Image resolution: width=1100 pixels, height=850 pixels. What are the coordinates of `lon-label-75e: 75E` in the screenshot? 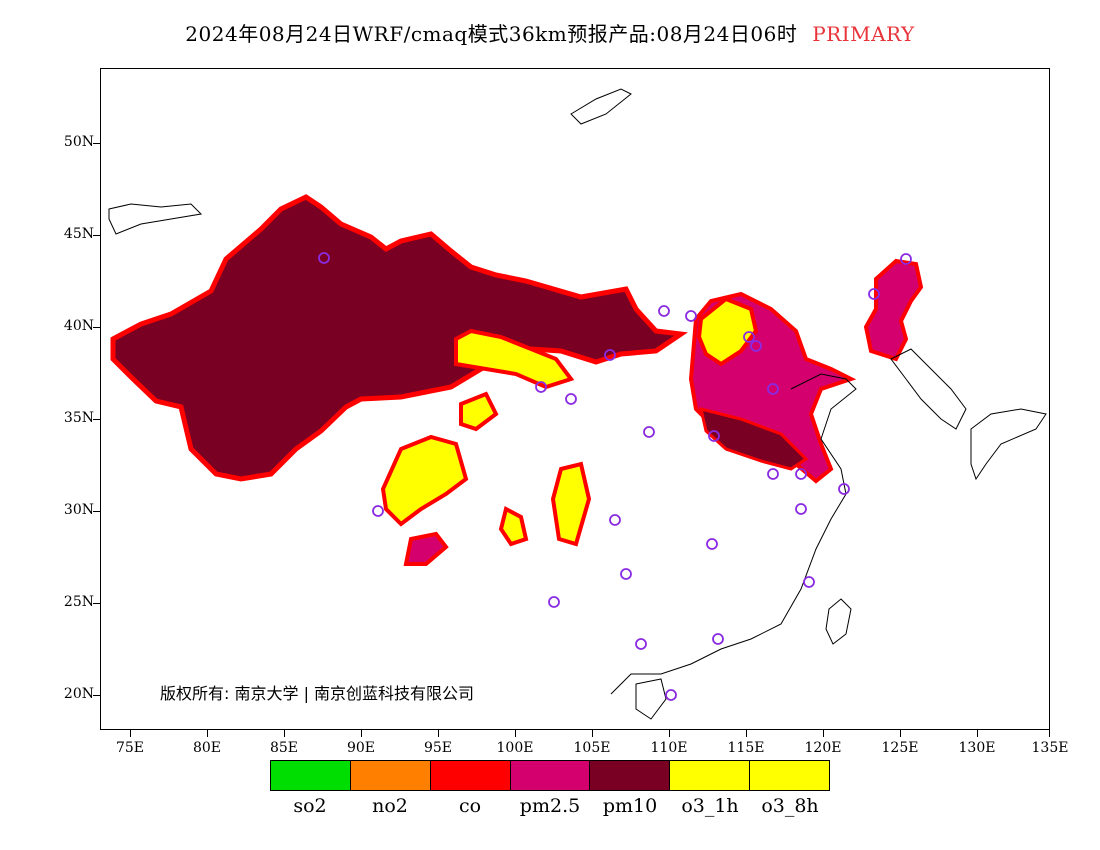 It's located at (130, 748).